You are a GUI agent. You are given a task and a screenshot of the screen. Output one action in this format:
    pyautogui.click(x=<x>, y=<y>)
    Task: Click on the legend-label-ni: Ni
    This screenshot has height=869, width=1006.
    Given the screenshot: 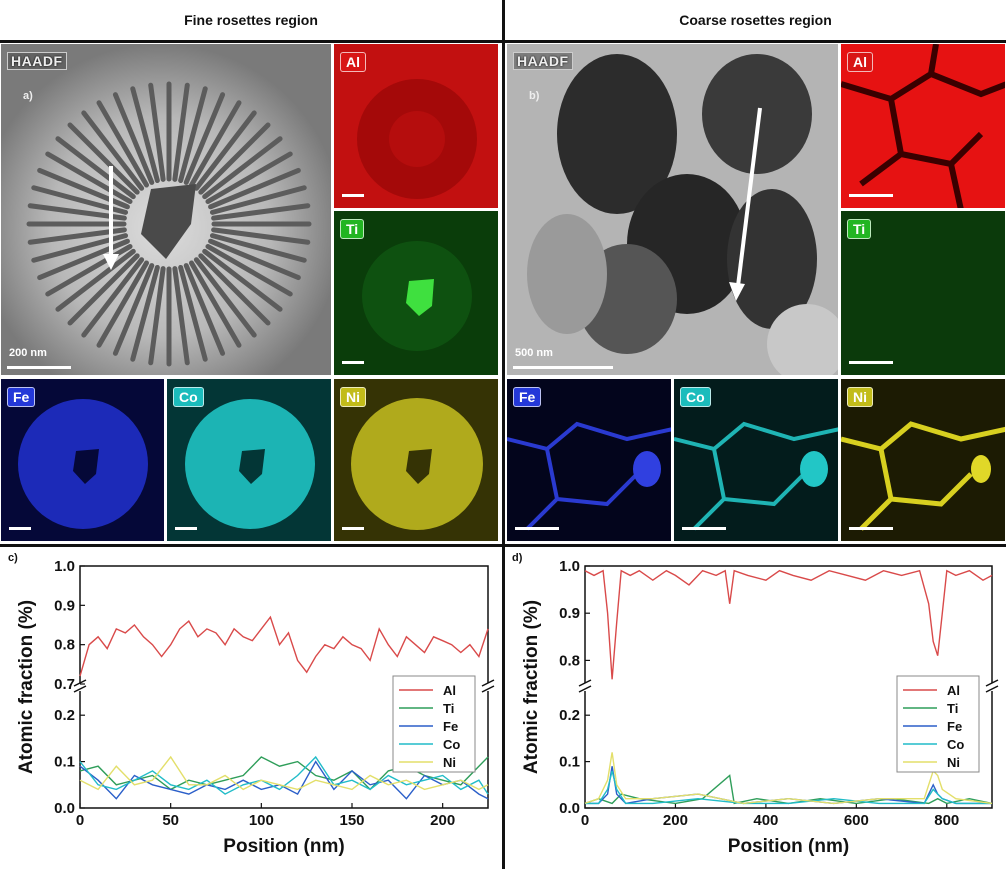 What is the action you would take?
    pyautogui.click(x=953, y=762)
    